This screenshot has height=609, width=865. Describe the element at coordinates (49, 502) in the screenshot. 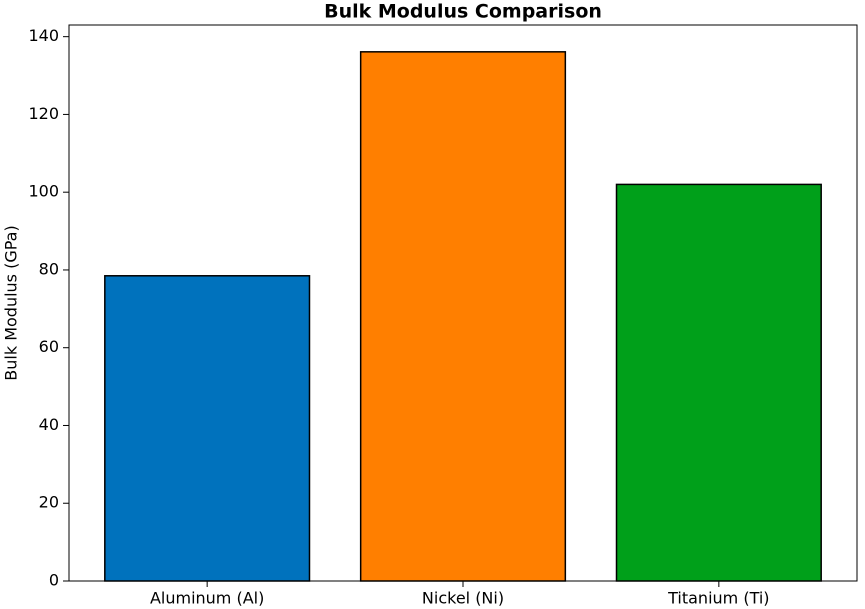

I see `y-tick-label: 20` at that location.